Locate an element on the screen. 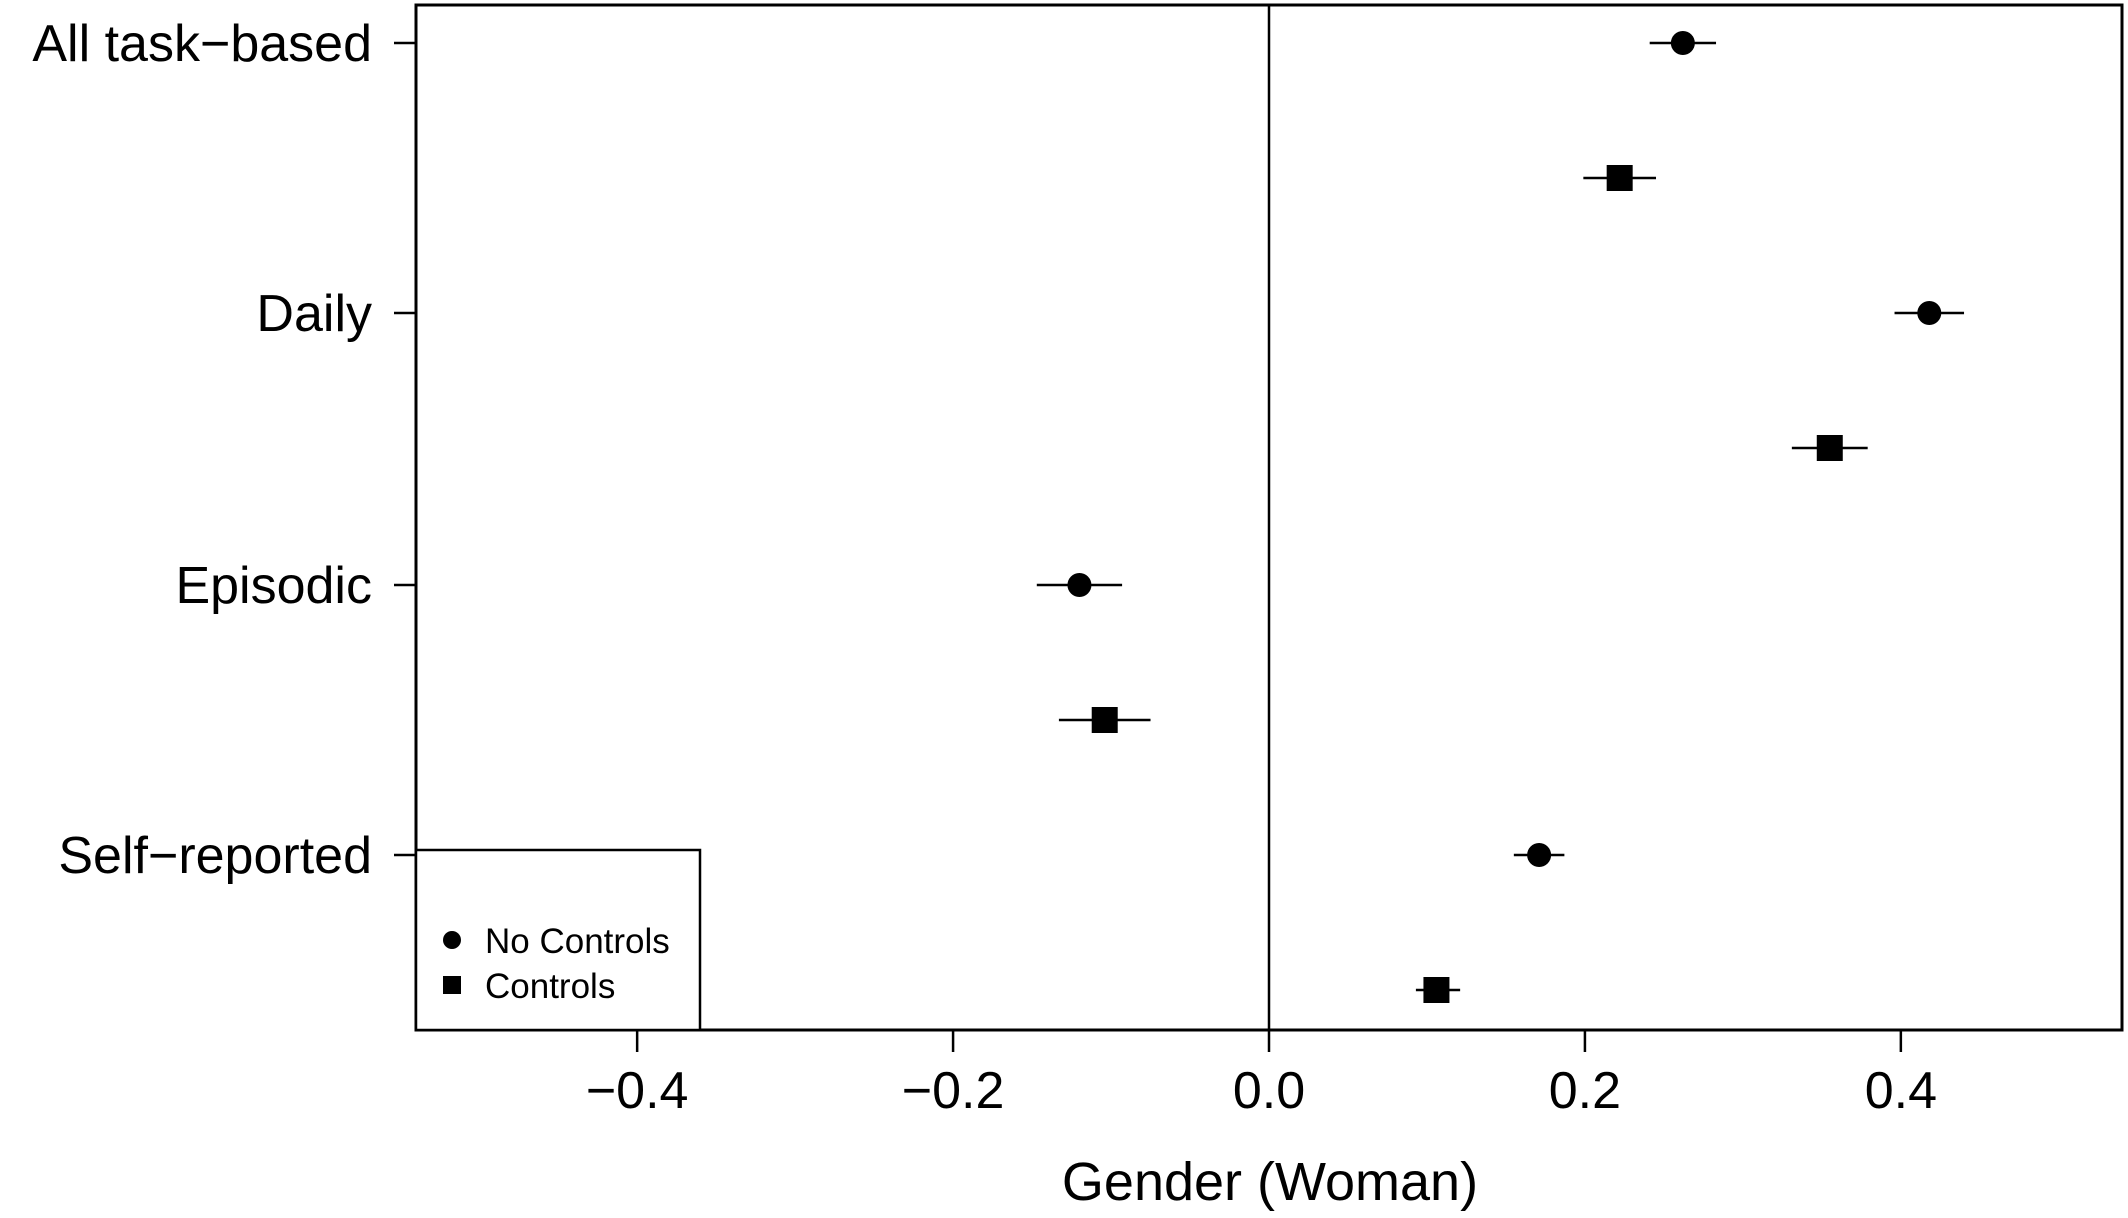  category-label: Daily is located at coordinates (314, 314).